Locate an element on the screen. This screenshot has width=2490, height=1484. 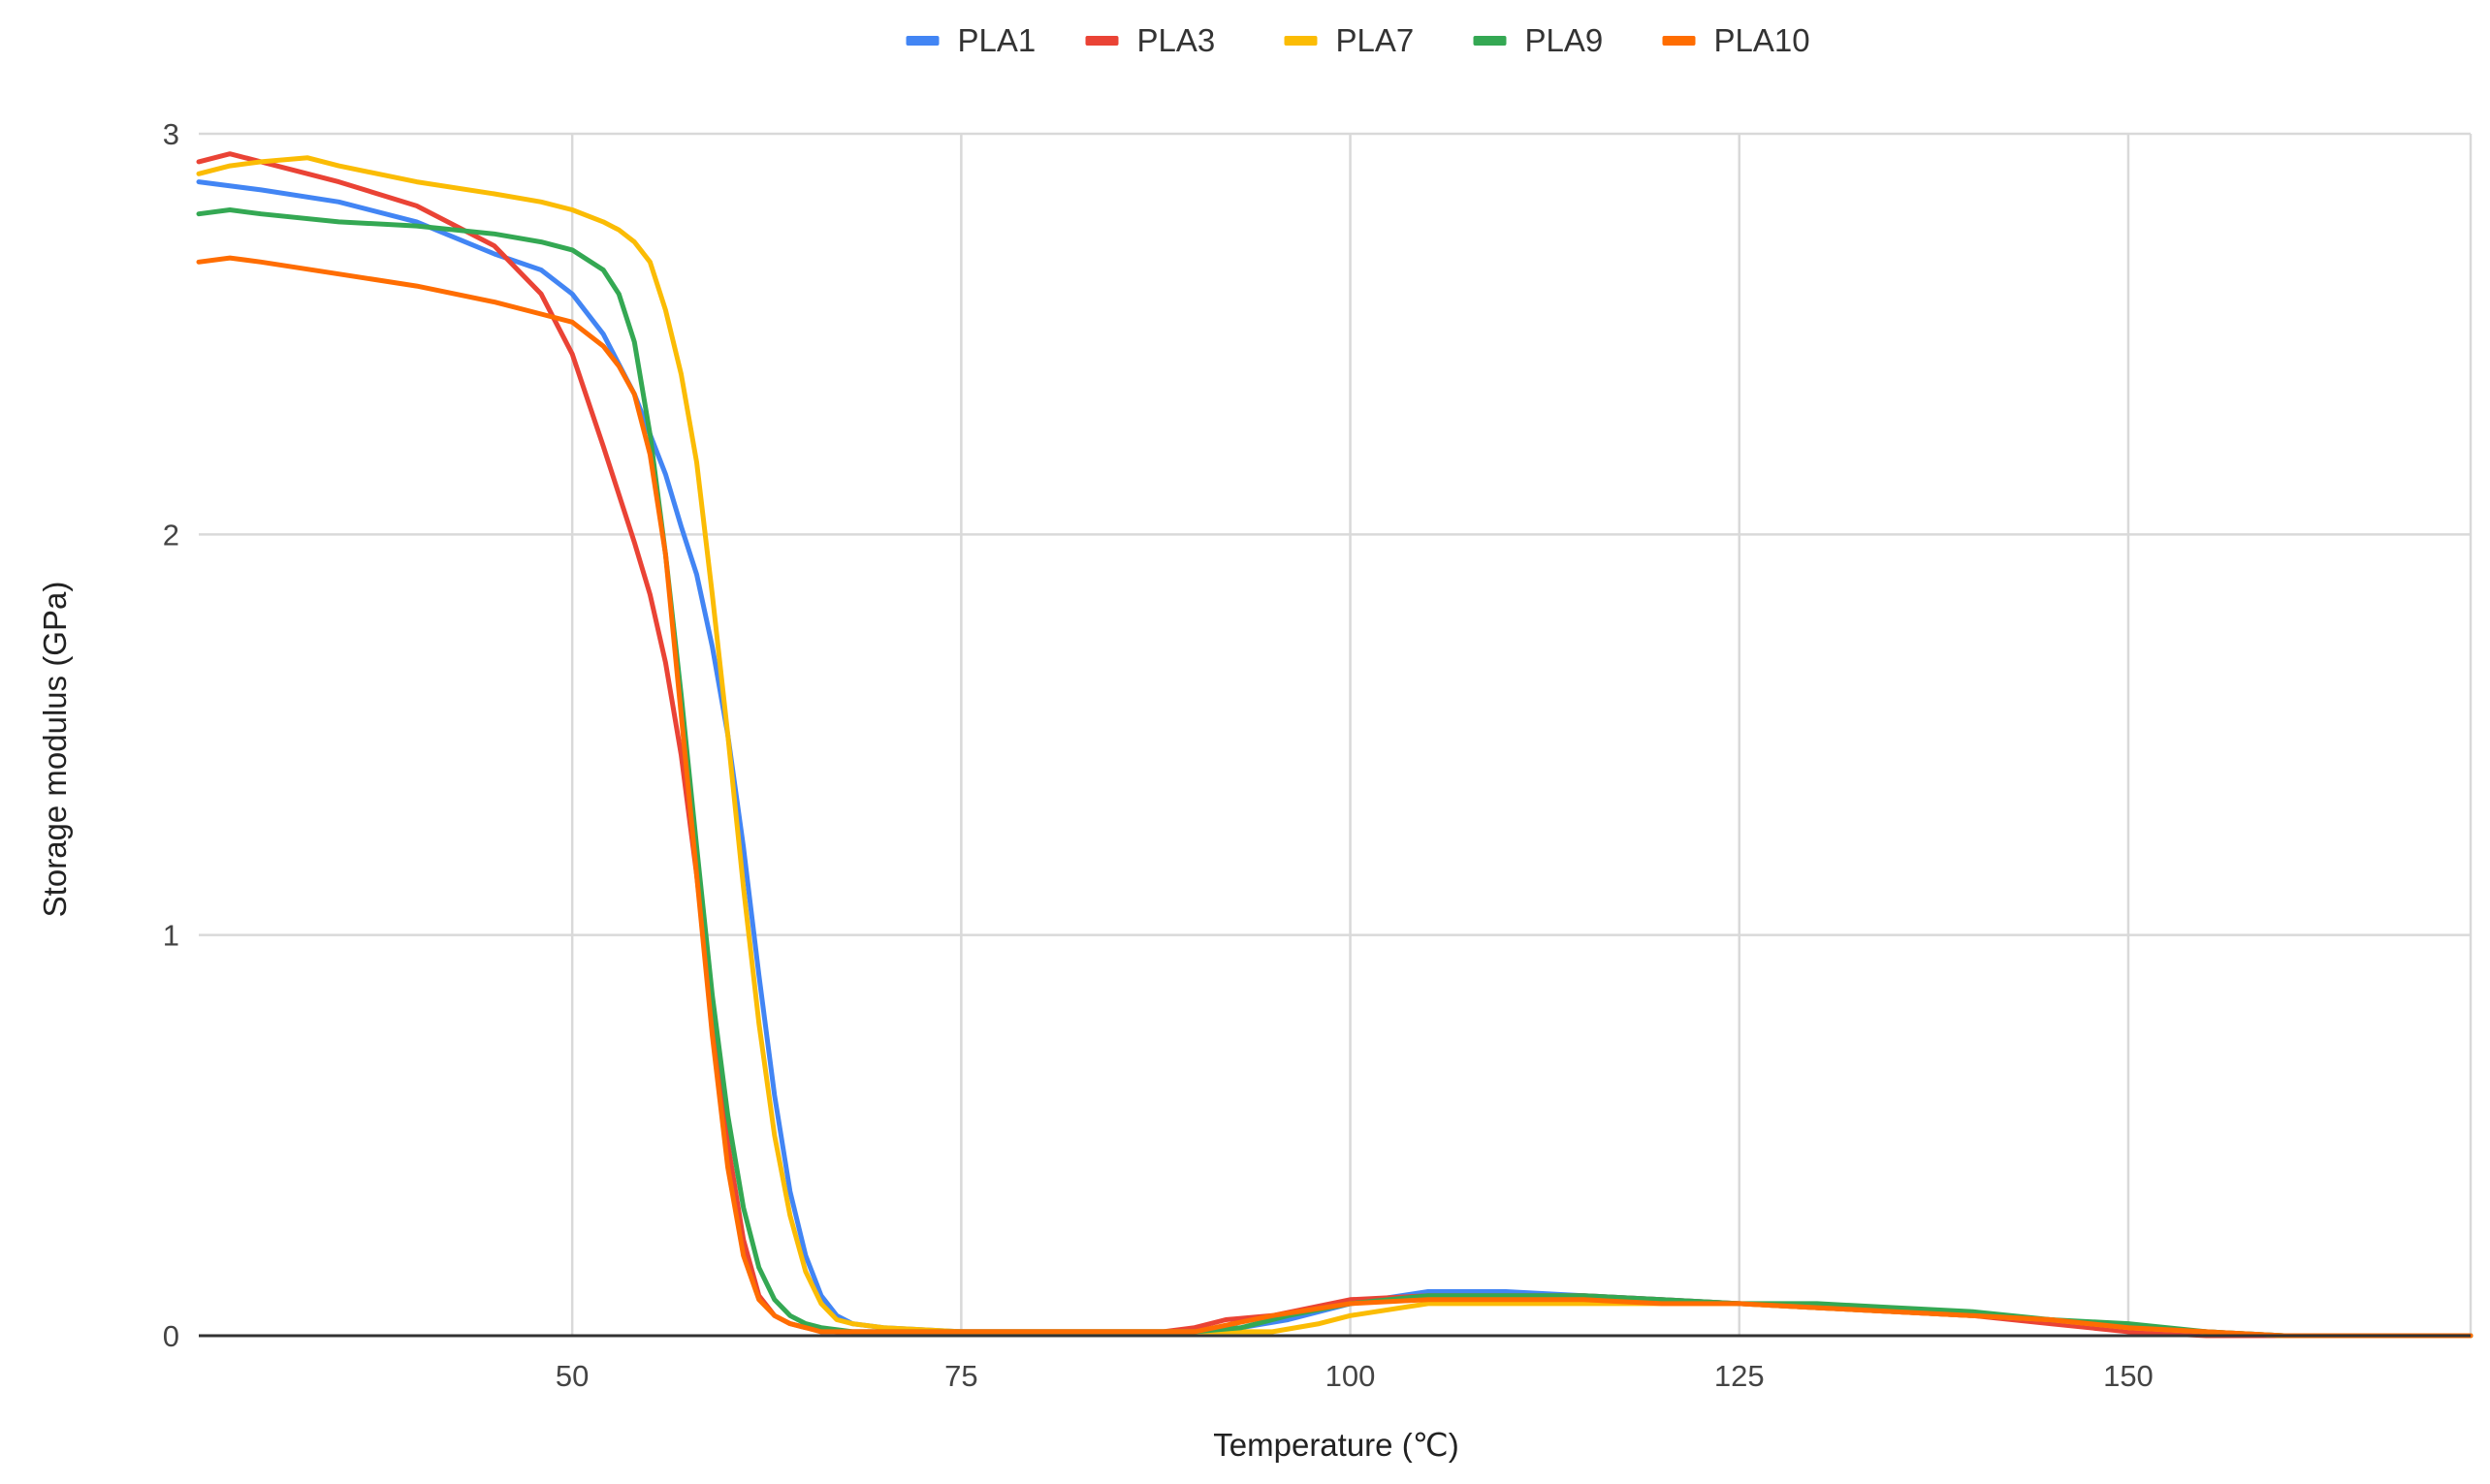
legend: PLA1 PLA3 PLA7 PLA9 PLA10 is located at coordinates (1358, 40).